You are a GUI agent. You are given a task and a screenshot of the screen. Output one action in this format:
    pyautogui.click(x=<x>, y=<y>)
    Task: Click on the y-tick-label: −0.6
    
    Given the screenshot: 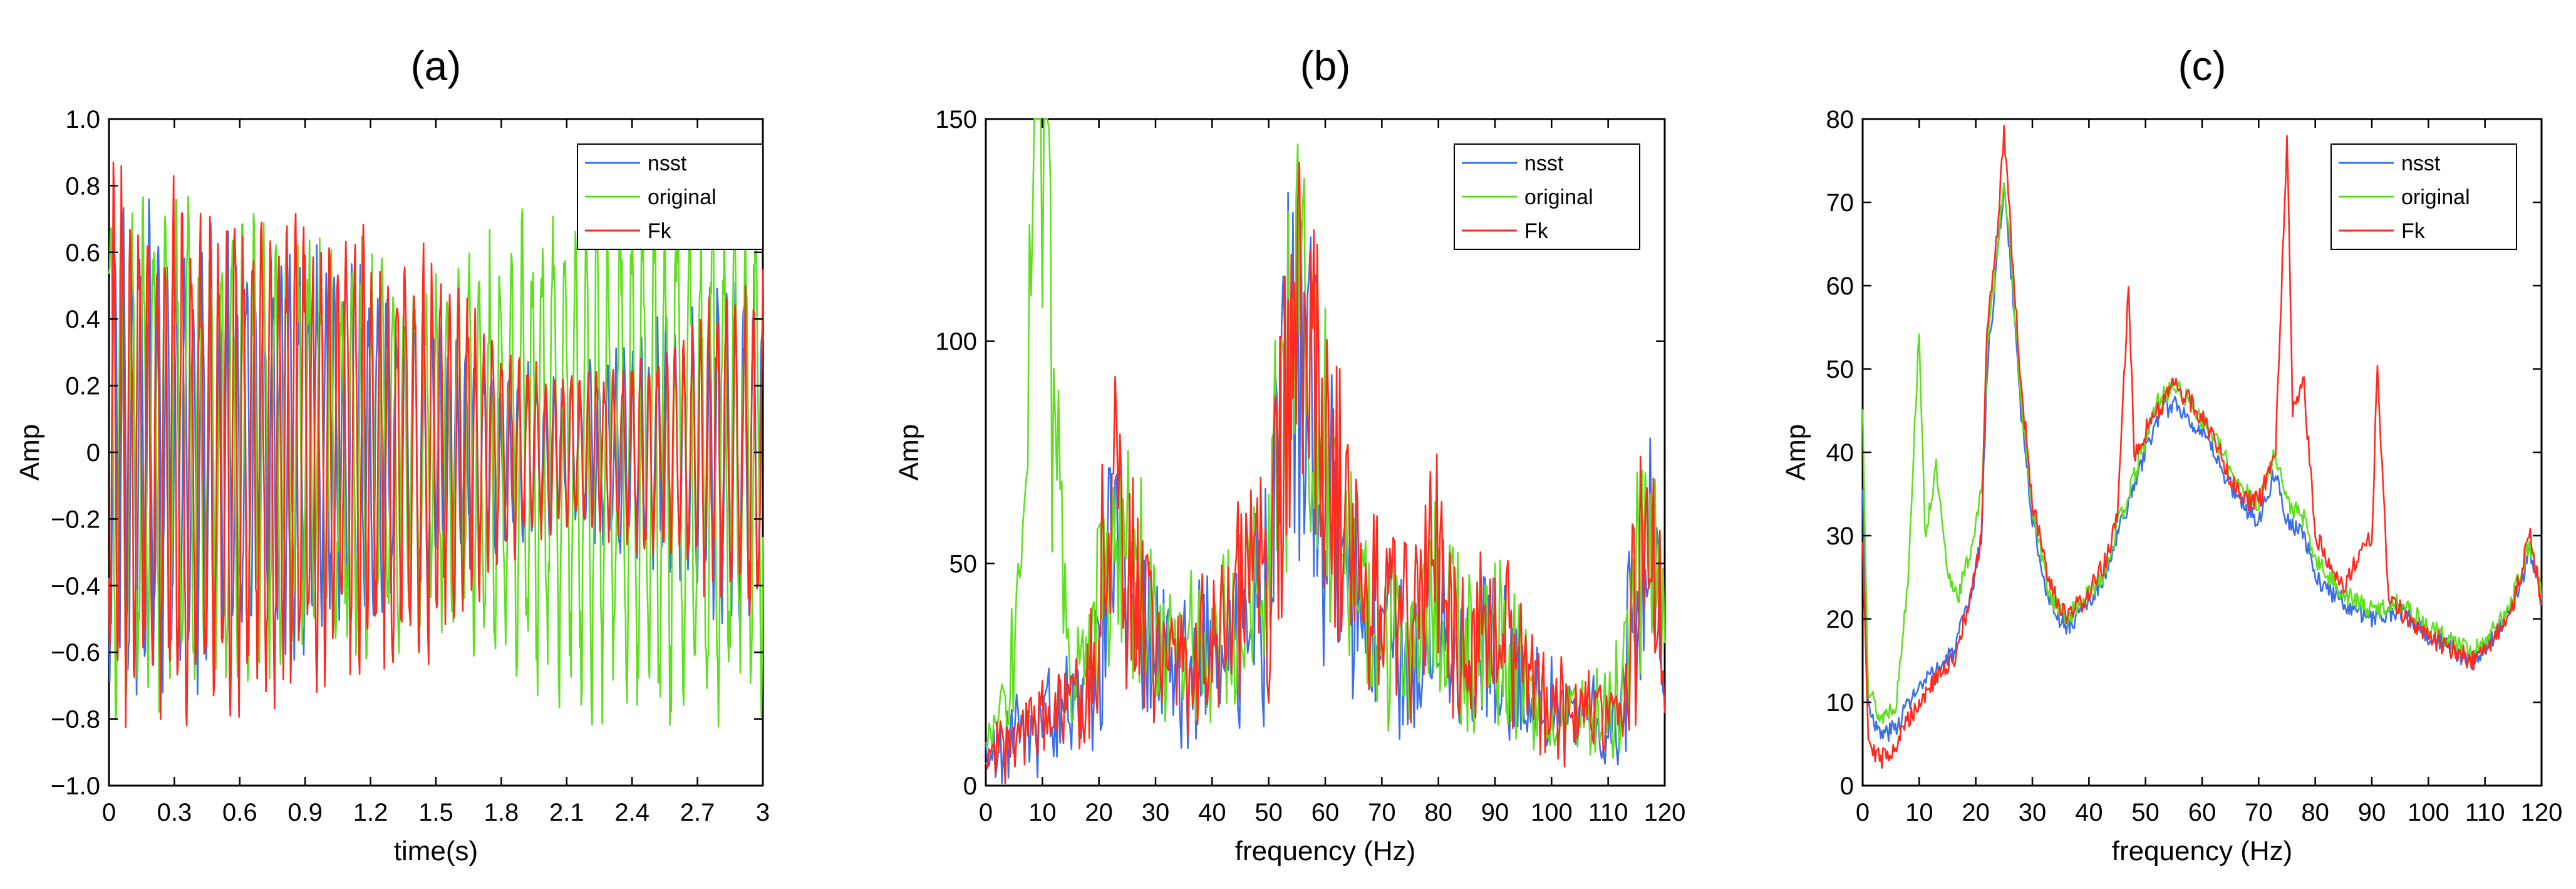 What is the action you would take?
    pyautogui.click(x=75, y=653)
    